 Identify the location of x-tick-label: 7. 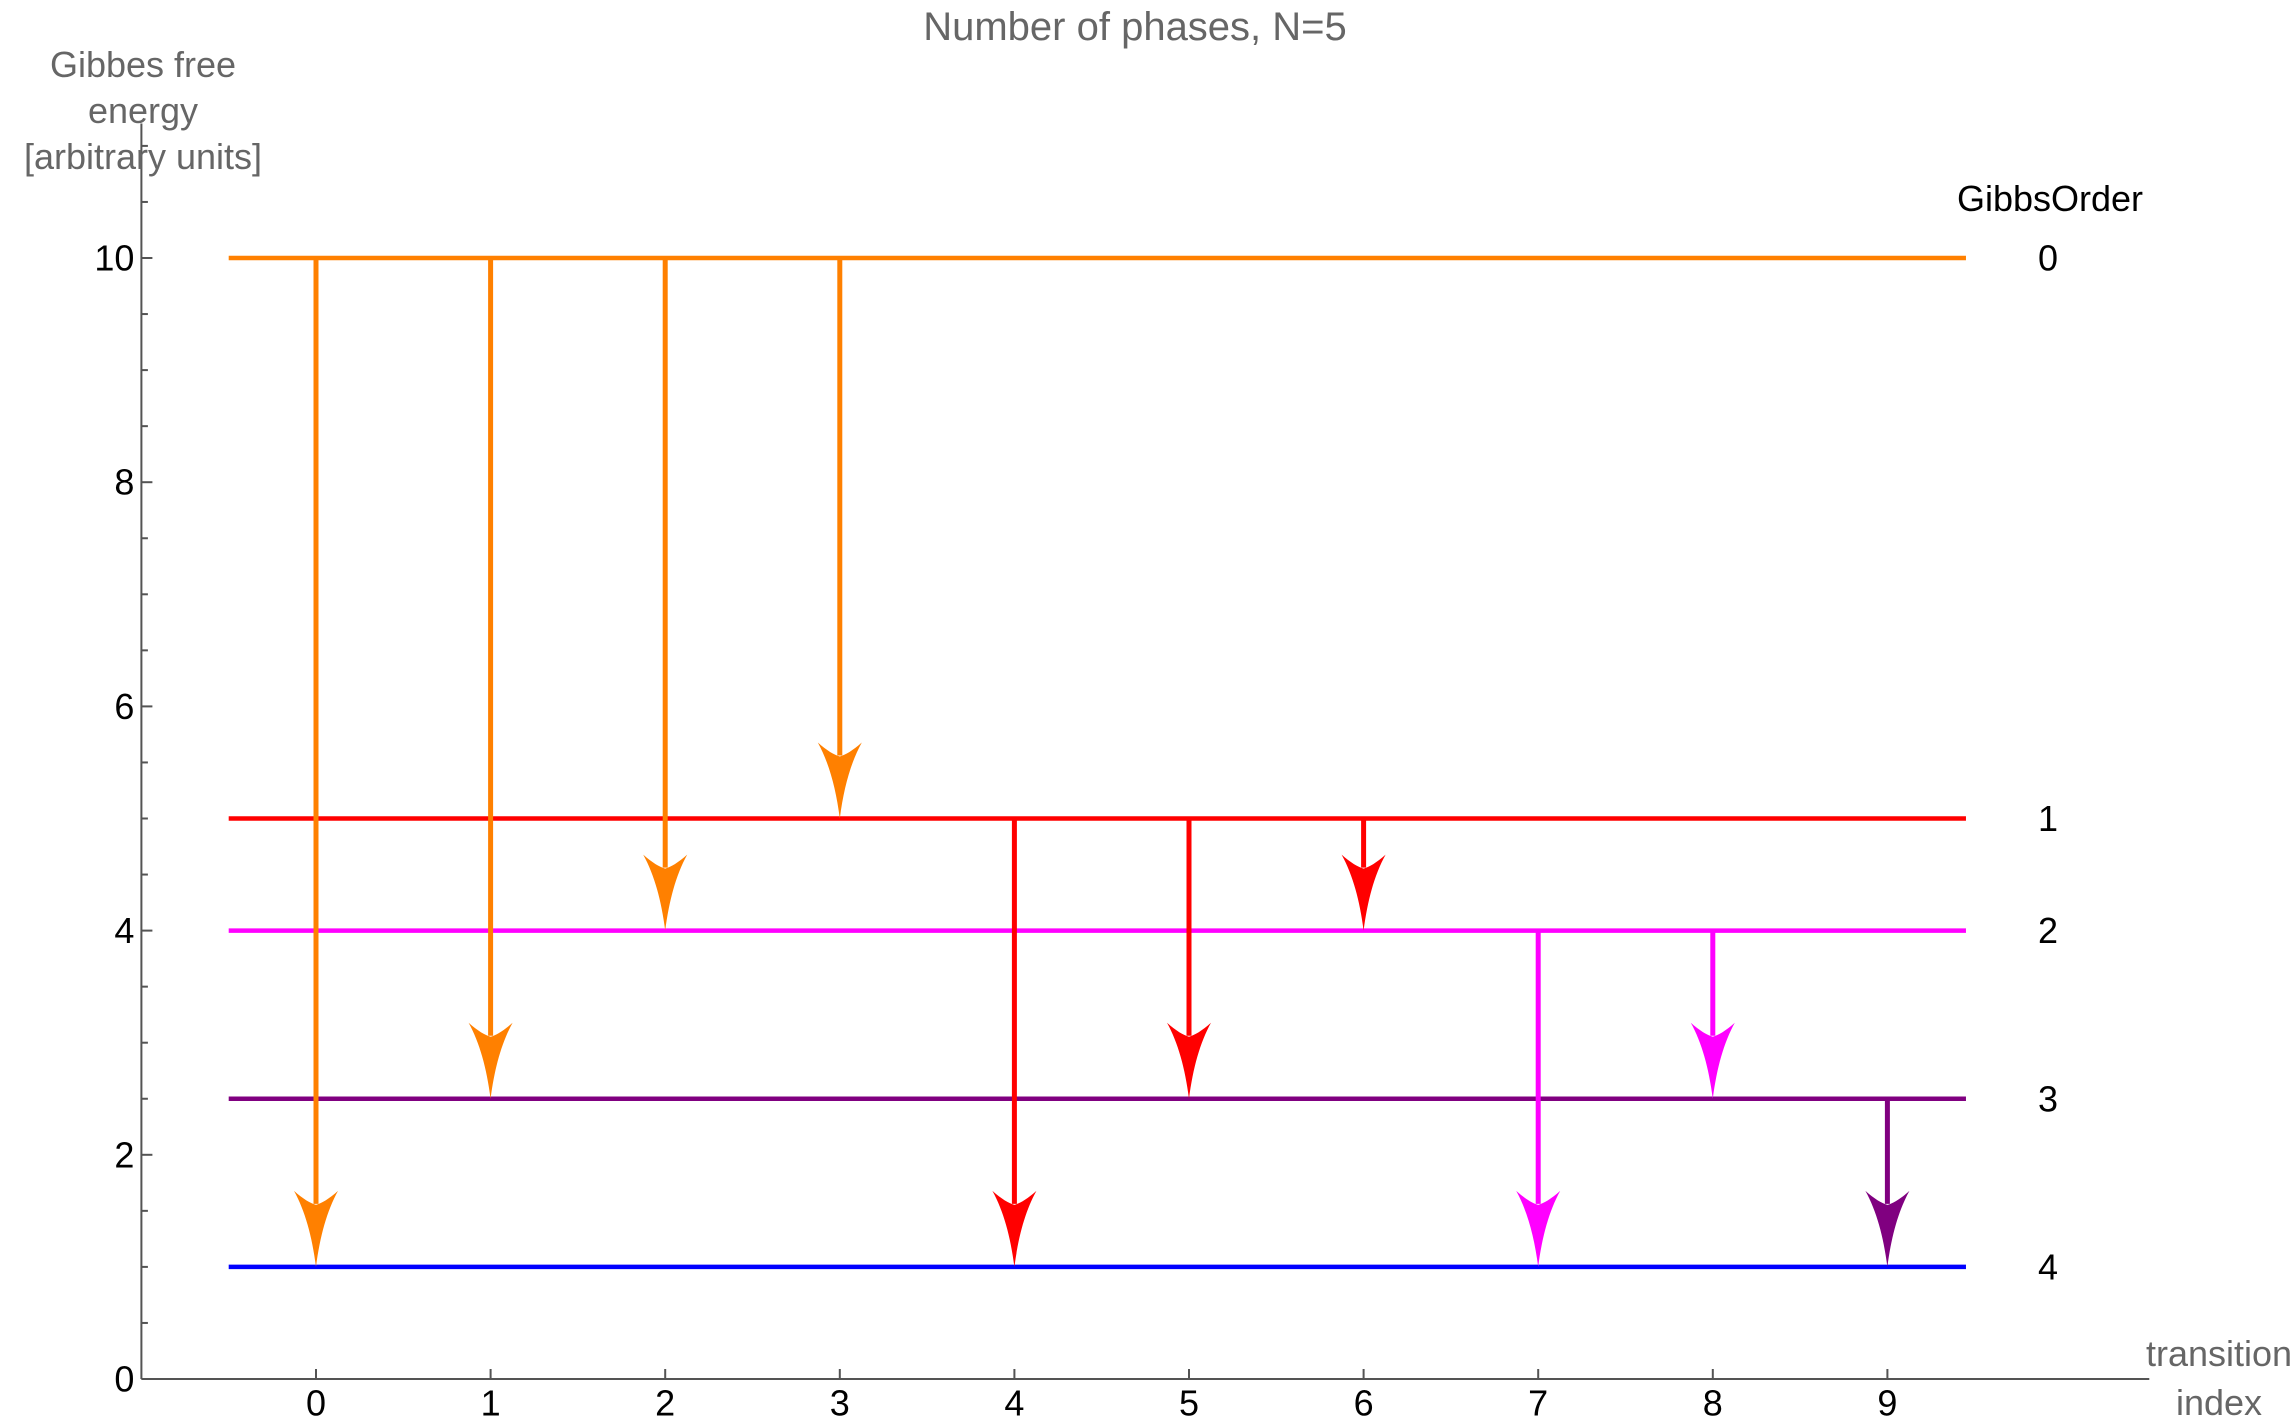
(1538, 1403).